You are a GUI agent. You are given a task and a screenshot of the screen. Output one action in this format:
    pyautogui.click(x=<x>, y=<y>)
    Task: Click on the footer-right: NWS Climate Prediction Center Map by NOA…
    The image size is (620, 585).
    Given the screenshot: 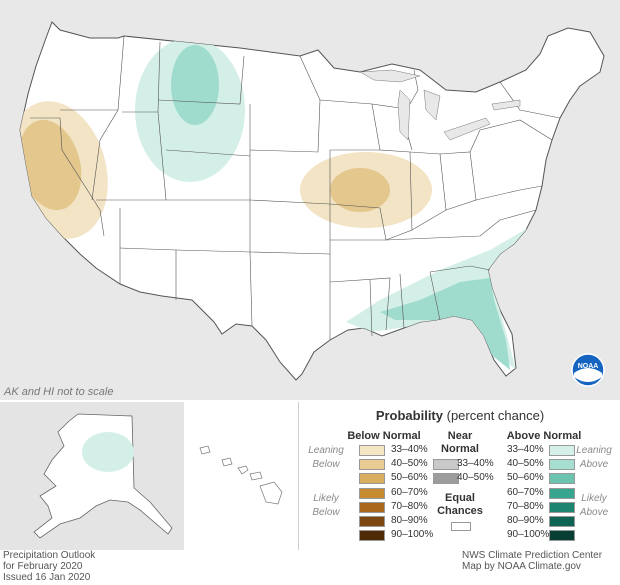 What is the action you would take?
    pyautogui.click(x=532, y=561)
    